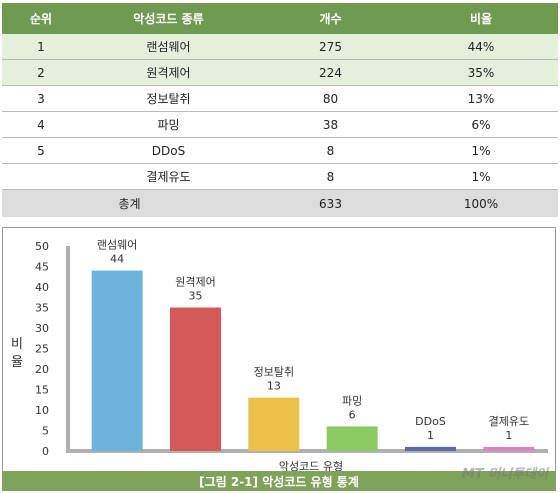  Describe the element at coordinates (42, 246) in the screenshot. I see `y-tick-label: 50` at that location.